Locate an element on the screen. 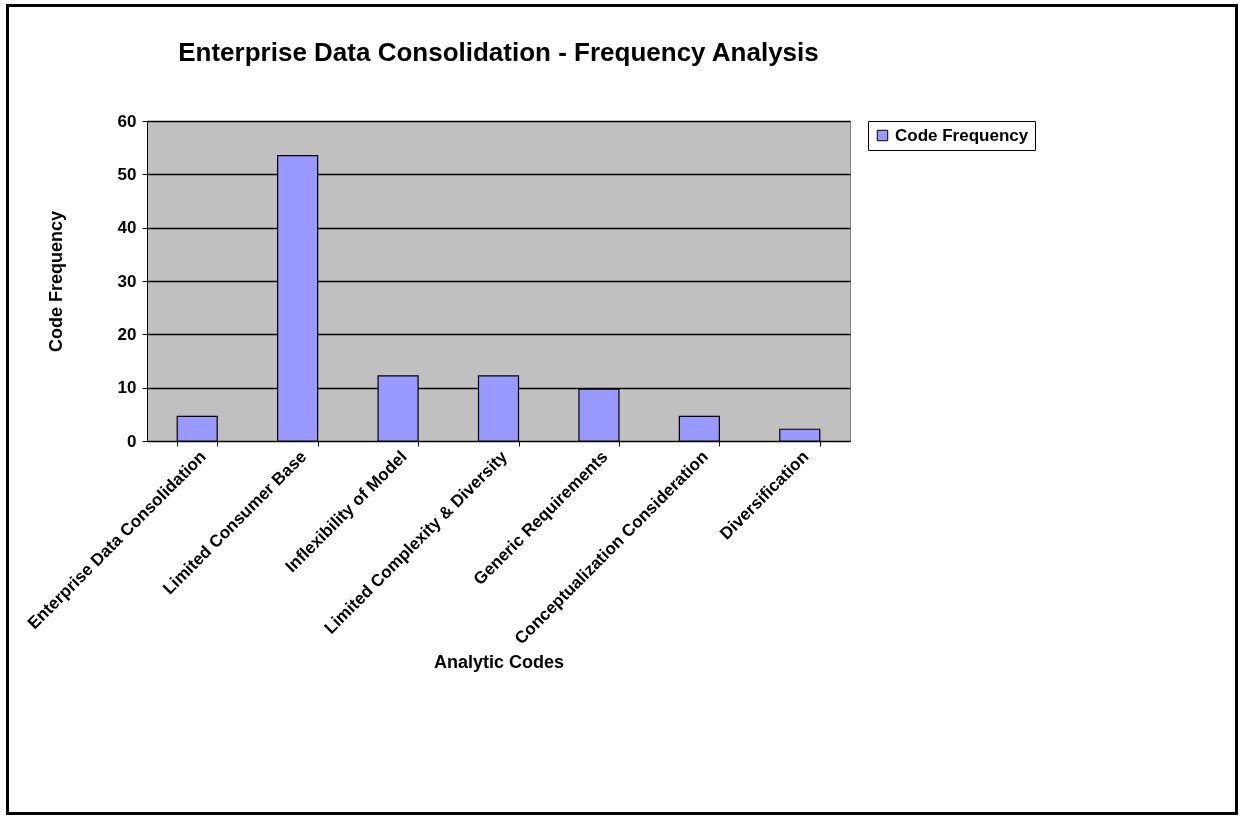  chart-title: Enterprise Data Consolidation - Frequency Analysis is located at coordinates (498, 52).